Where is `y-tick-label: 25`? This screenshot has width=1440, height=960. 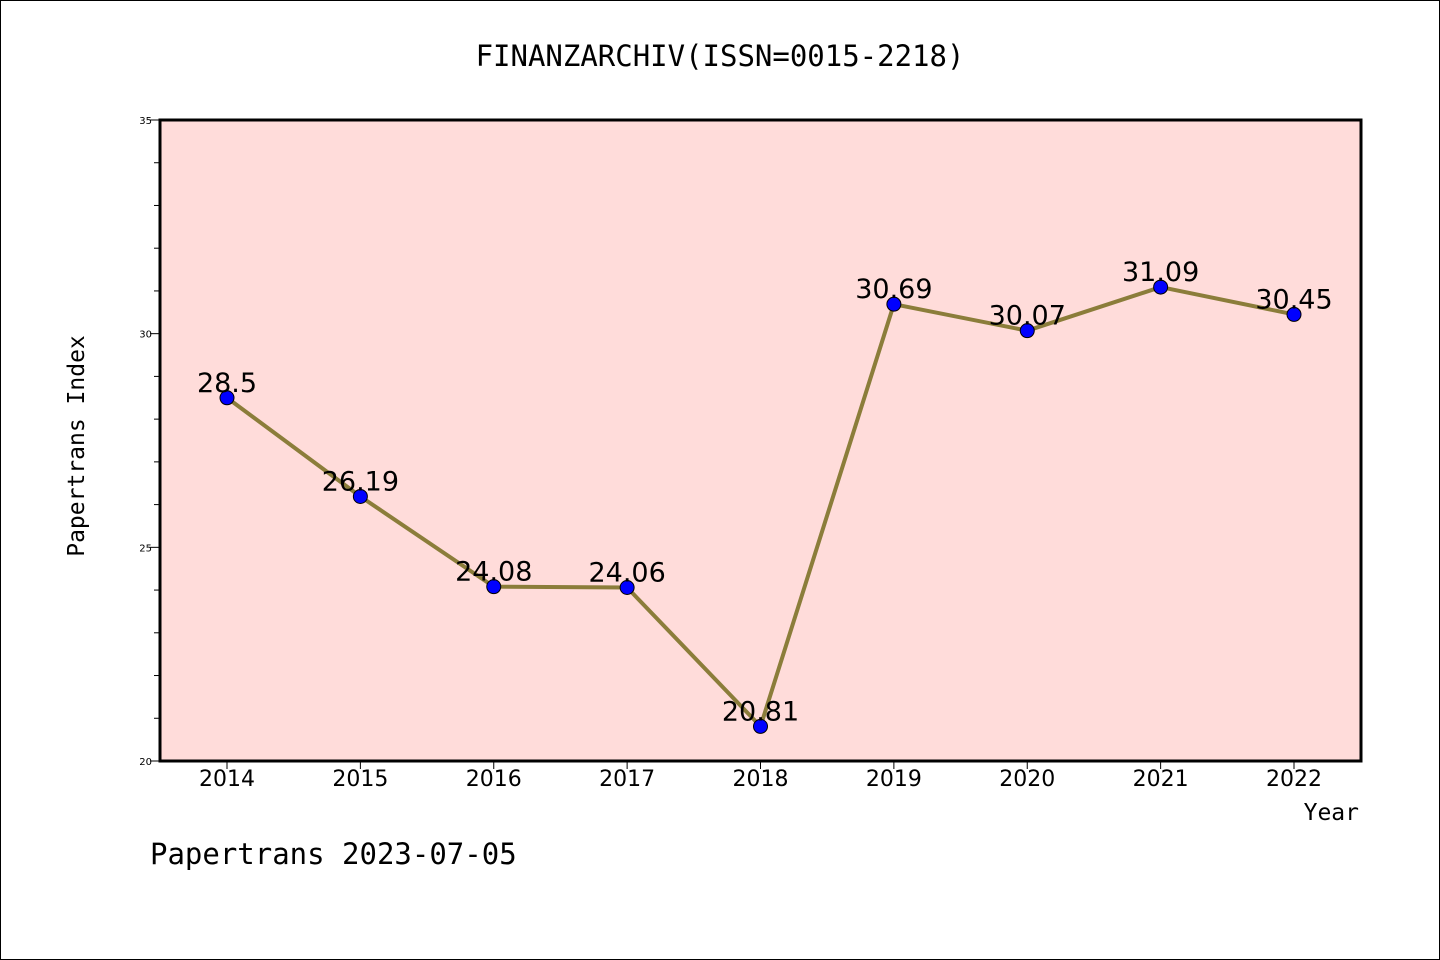
y-tick-label: 25 is located at coordinates (145, 548).